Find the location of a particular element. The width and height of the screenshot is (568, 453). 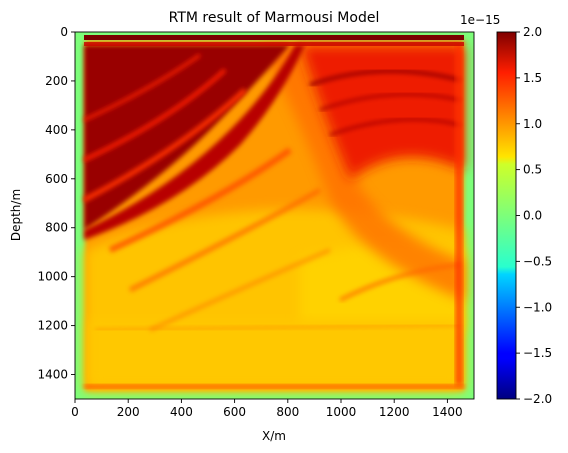

colorbar-ticks: 2.0 1.5 1.0 0.5 0.0 −0.5 −1.0 −1.5 −2.0 is located at coordinates (534, 215).